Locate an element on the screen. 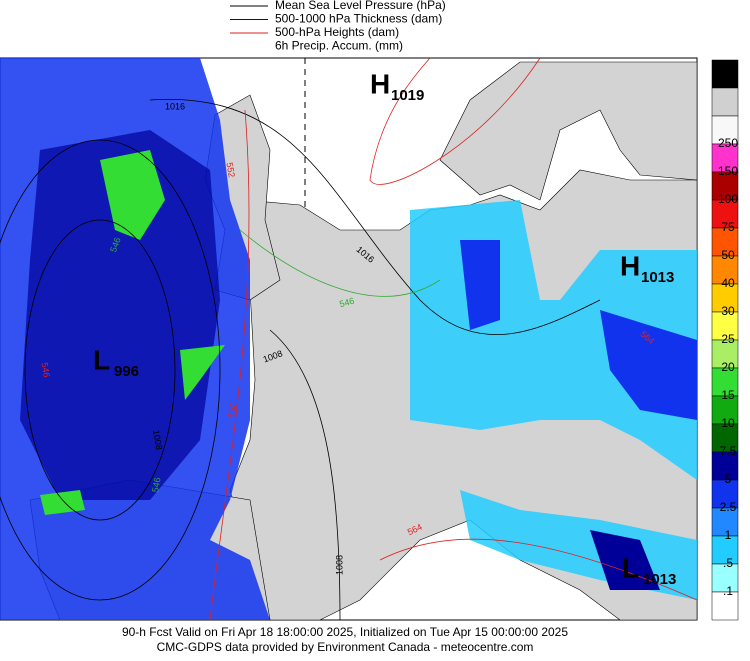  precip-alps is located at coordinates (648, 365).